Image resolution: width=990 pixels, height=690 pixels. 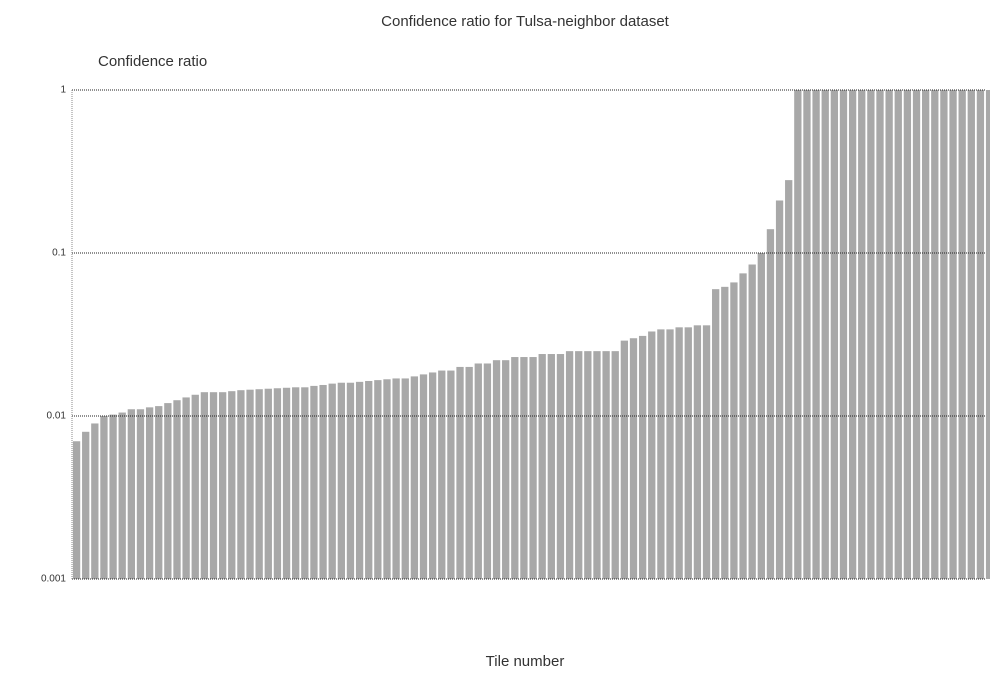 I want to click on y-tick-label: 1, so click(x=63, y=90).